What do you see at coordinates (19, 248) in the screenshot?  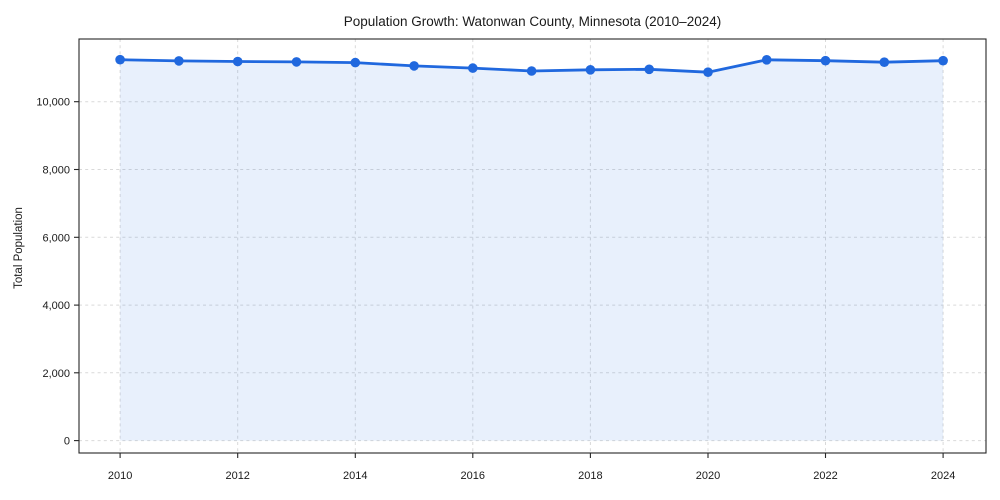 I see `y-axis-title: Total Population` at bounding box center [19, 248].